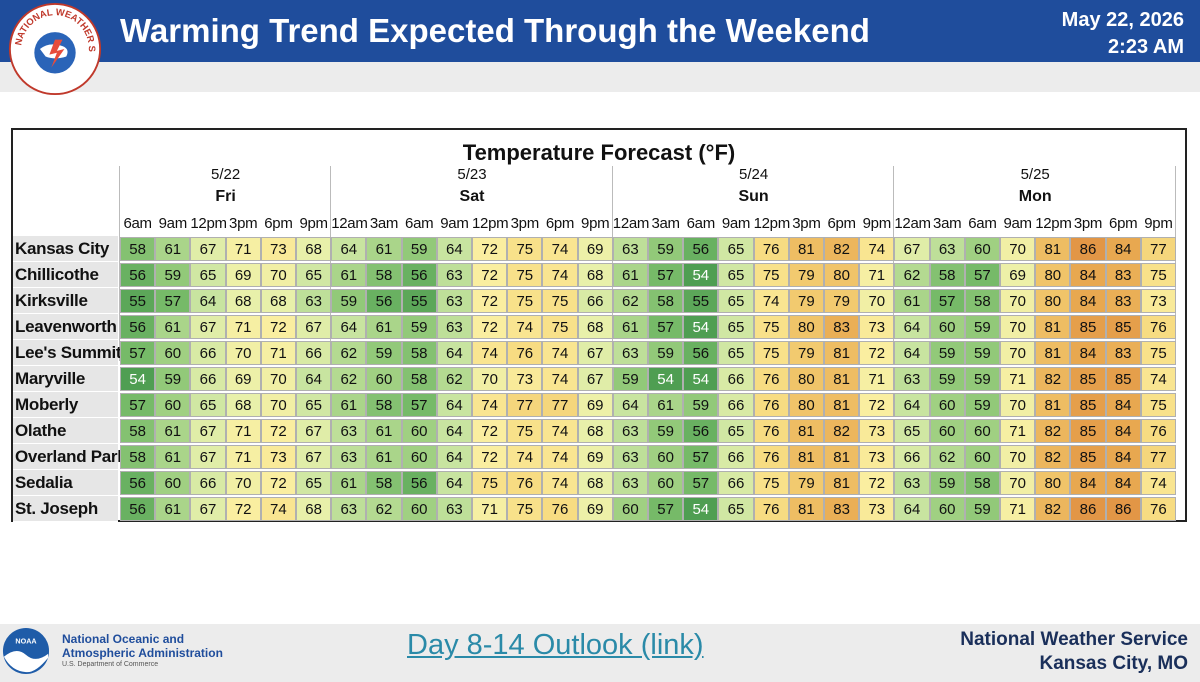 The image size is (1200, 682). What do you see at coordinates (701, 405) in the screenshot?
I see `temp-cell: 59` at bounding box center [701, 405].